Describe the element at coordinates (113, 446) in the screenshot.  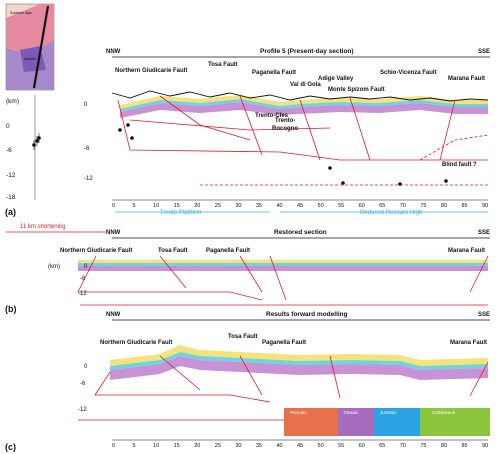
I see `panel-c-x-tick: 0` at that location.